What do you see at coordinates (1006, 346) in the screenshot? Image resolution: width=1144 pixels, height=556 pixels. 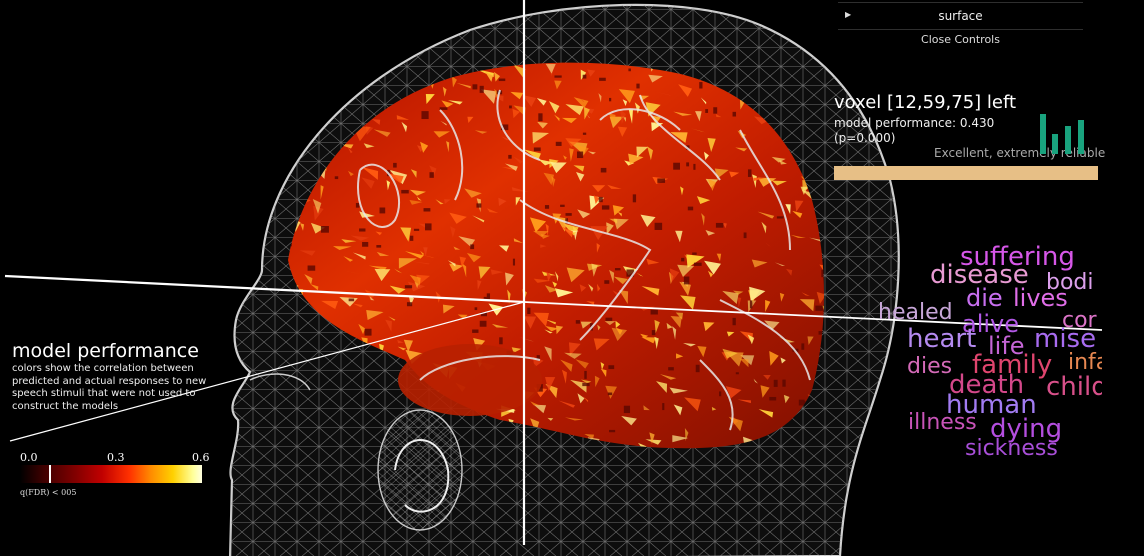 I see `word-cloud-word: life` at bounding box center [1006, 346].